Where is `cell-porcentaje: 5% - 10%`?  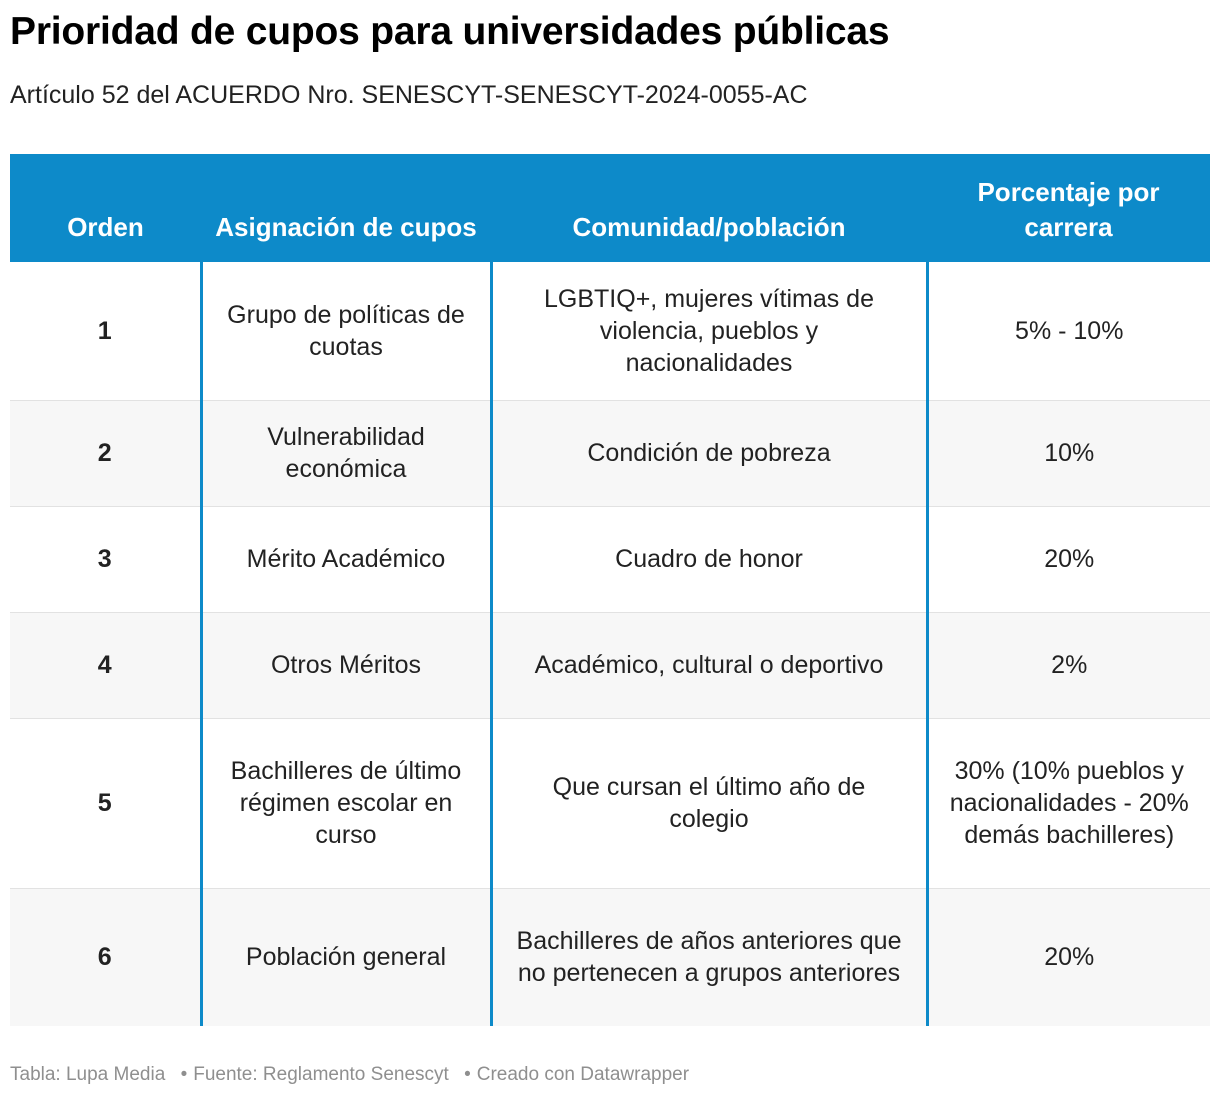 cell-porcentaje: 5% - 10% is located at coordinates (1068, 331).